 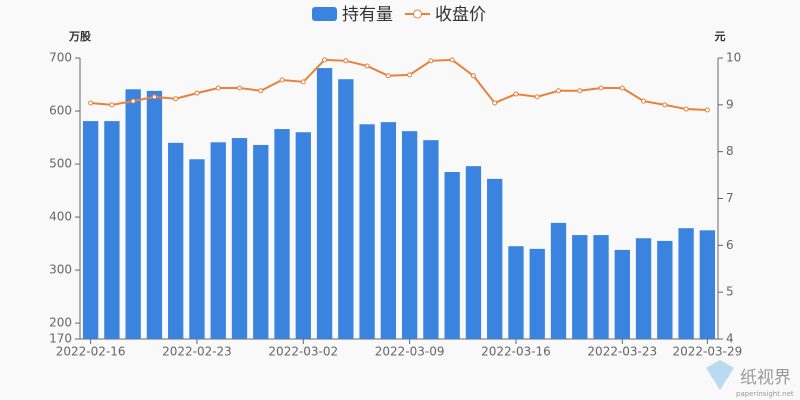 What do you see at coordinates (765, 394) in the screenshot?
I see `watermark-subtitle: paperinsight.net` at bounding box center [765, 394].